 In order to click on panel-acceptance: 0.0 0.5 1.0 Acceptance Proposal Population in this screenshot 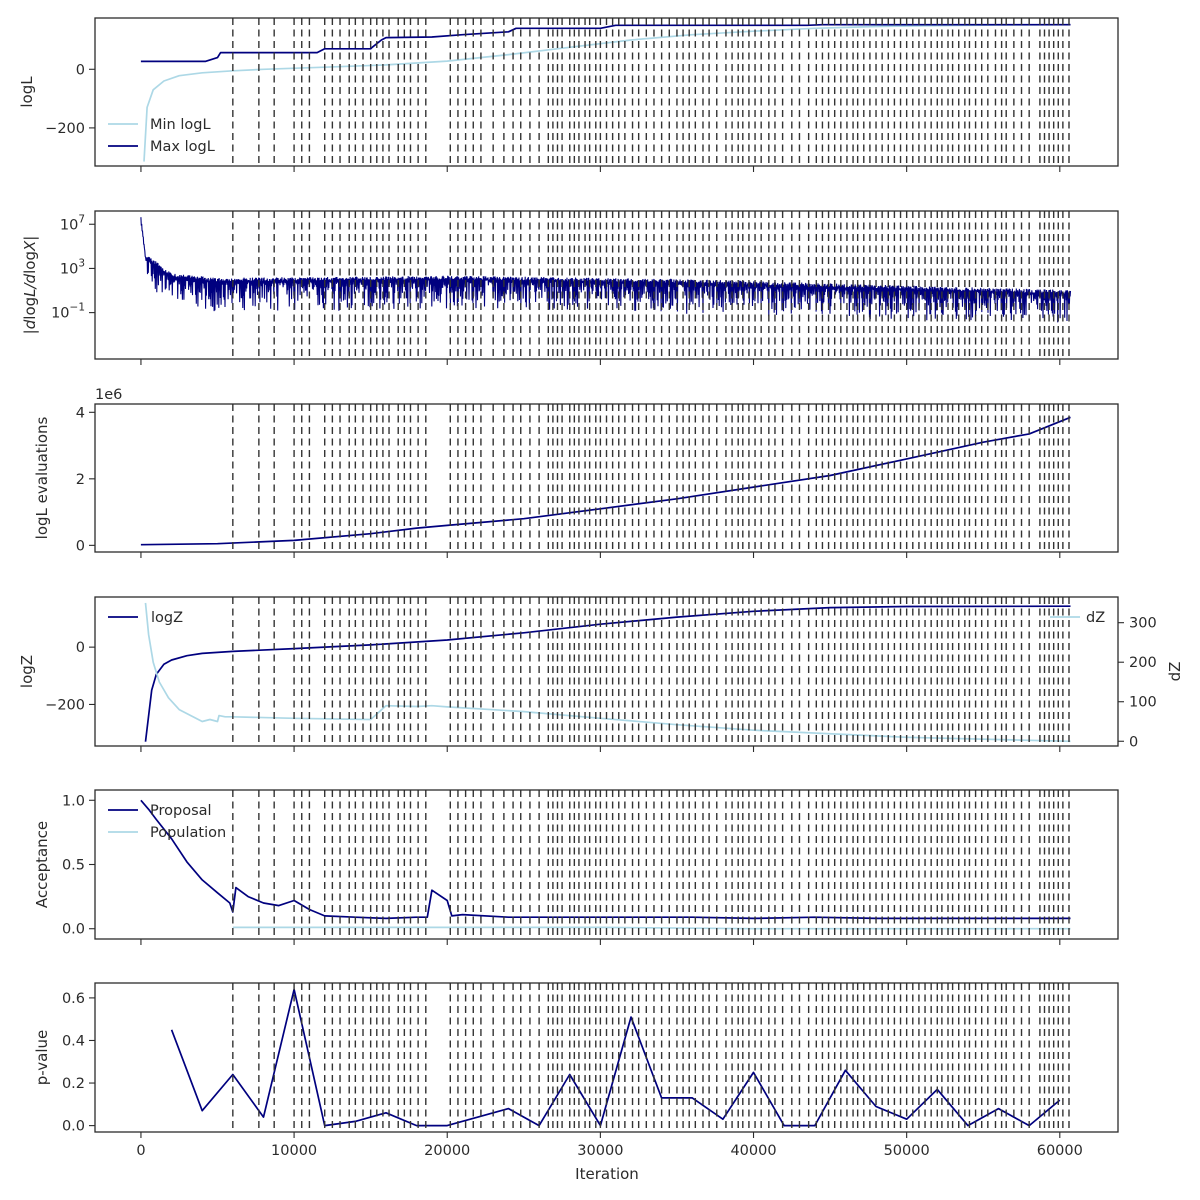, I will do `click(576, 867)`.